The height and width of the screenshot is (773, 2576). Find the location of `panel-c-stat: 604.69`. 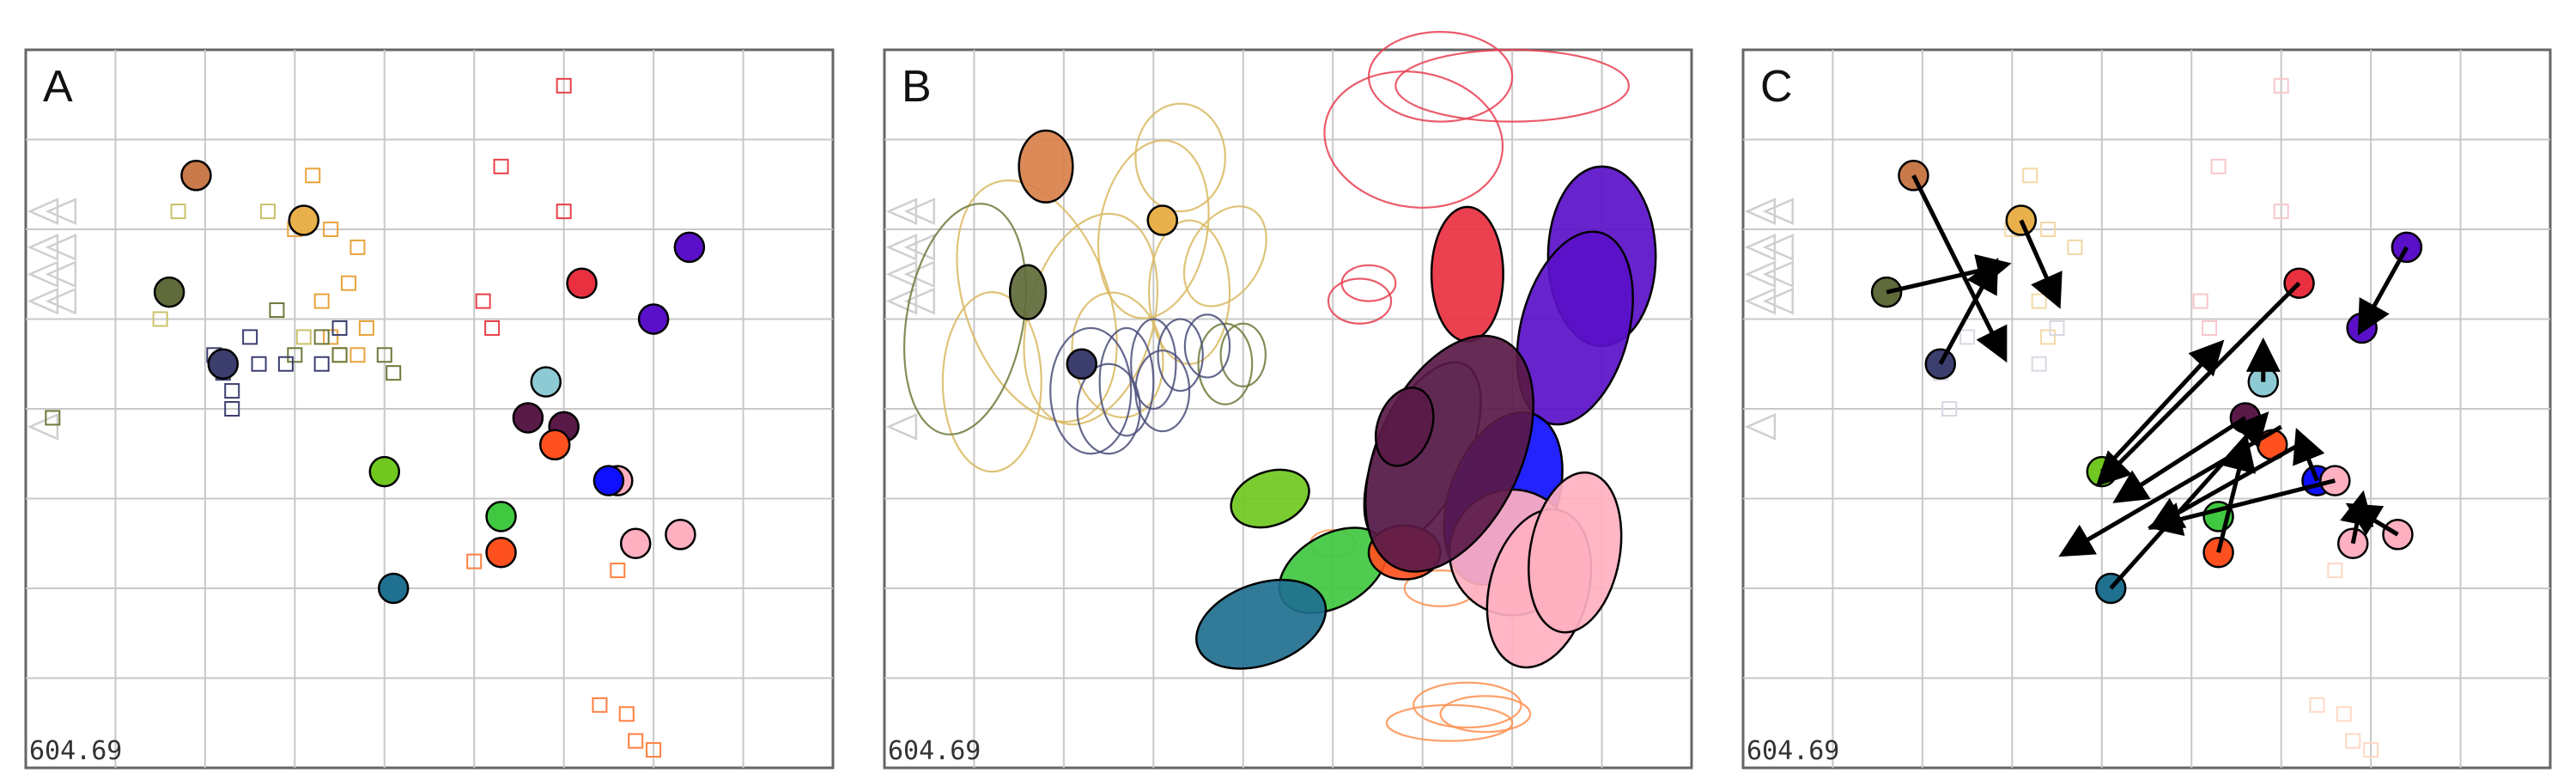

panel-c-stat: 604.69 is located at coordinates (1793, 751).